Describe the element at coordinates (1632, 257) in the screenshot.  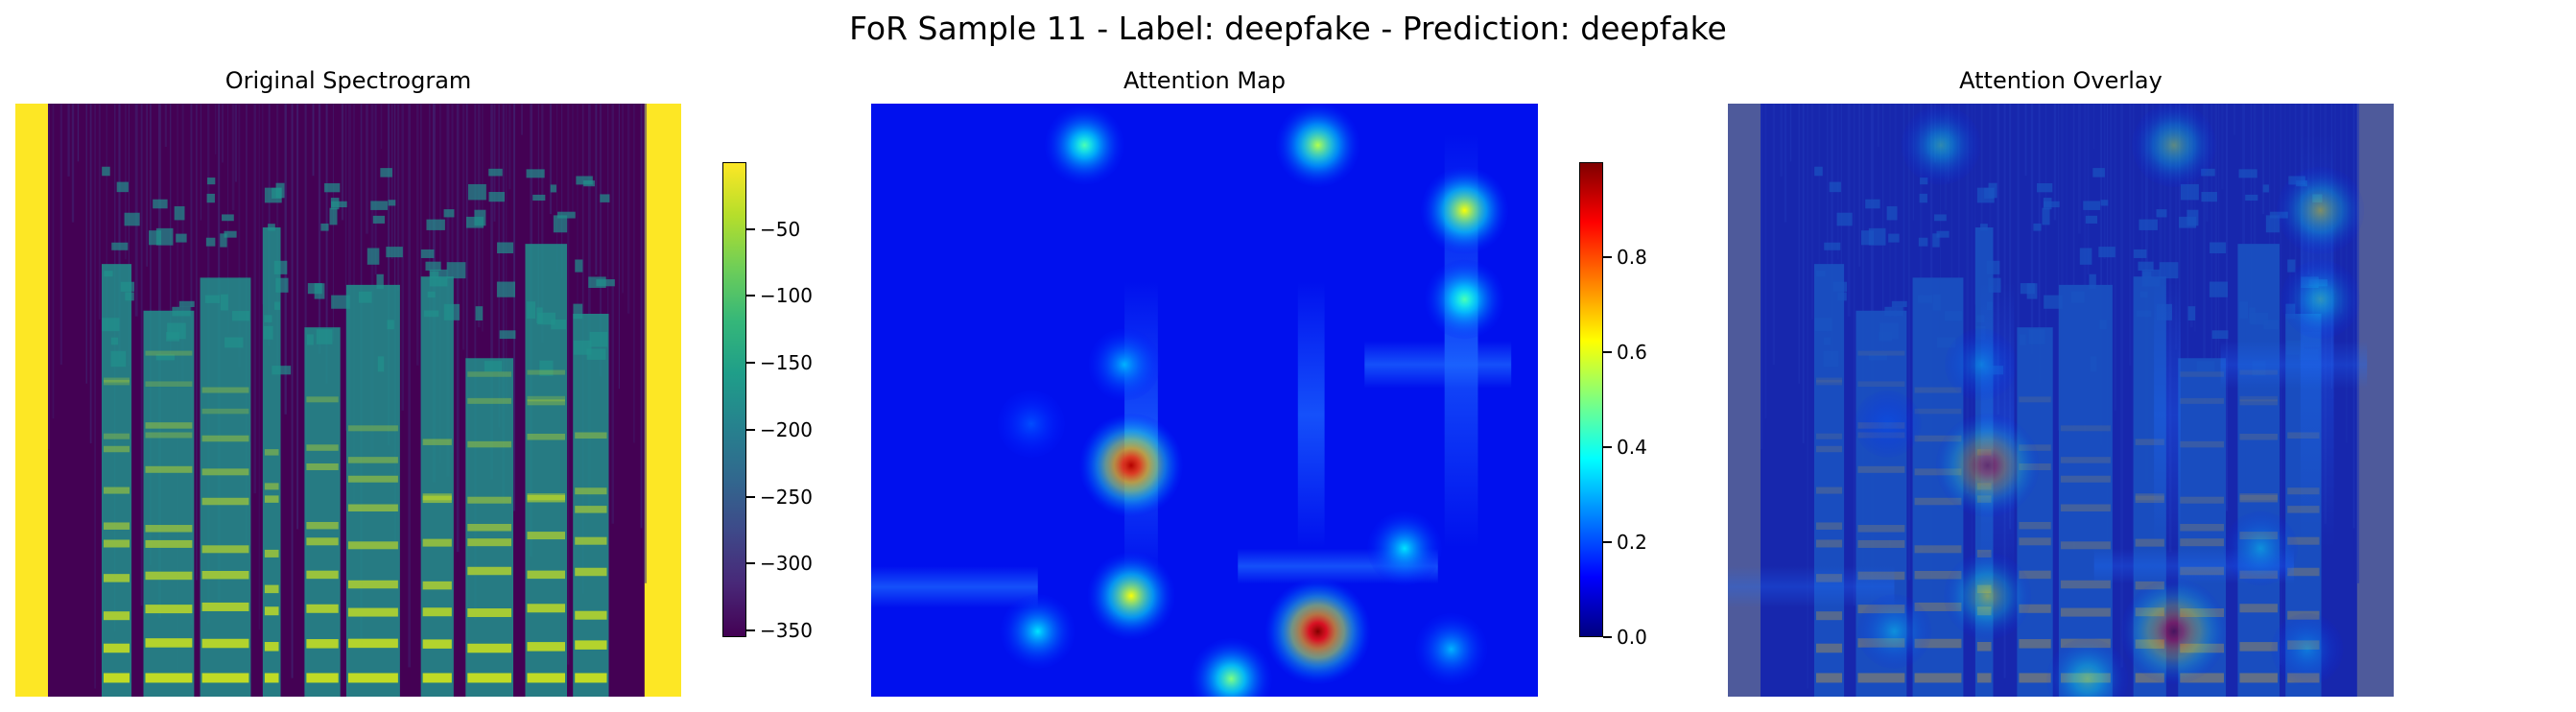
I see `colorbar-tick-label: 0.8` at that location.